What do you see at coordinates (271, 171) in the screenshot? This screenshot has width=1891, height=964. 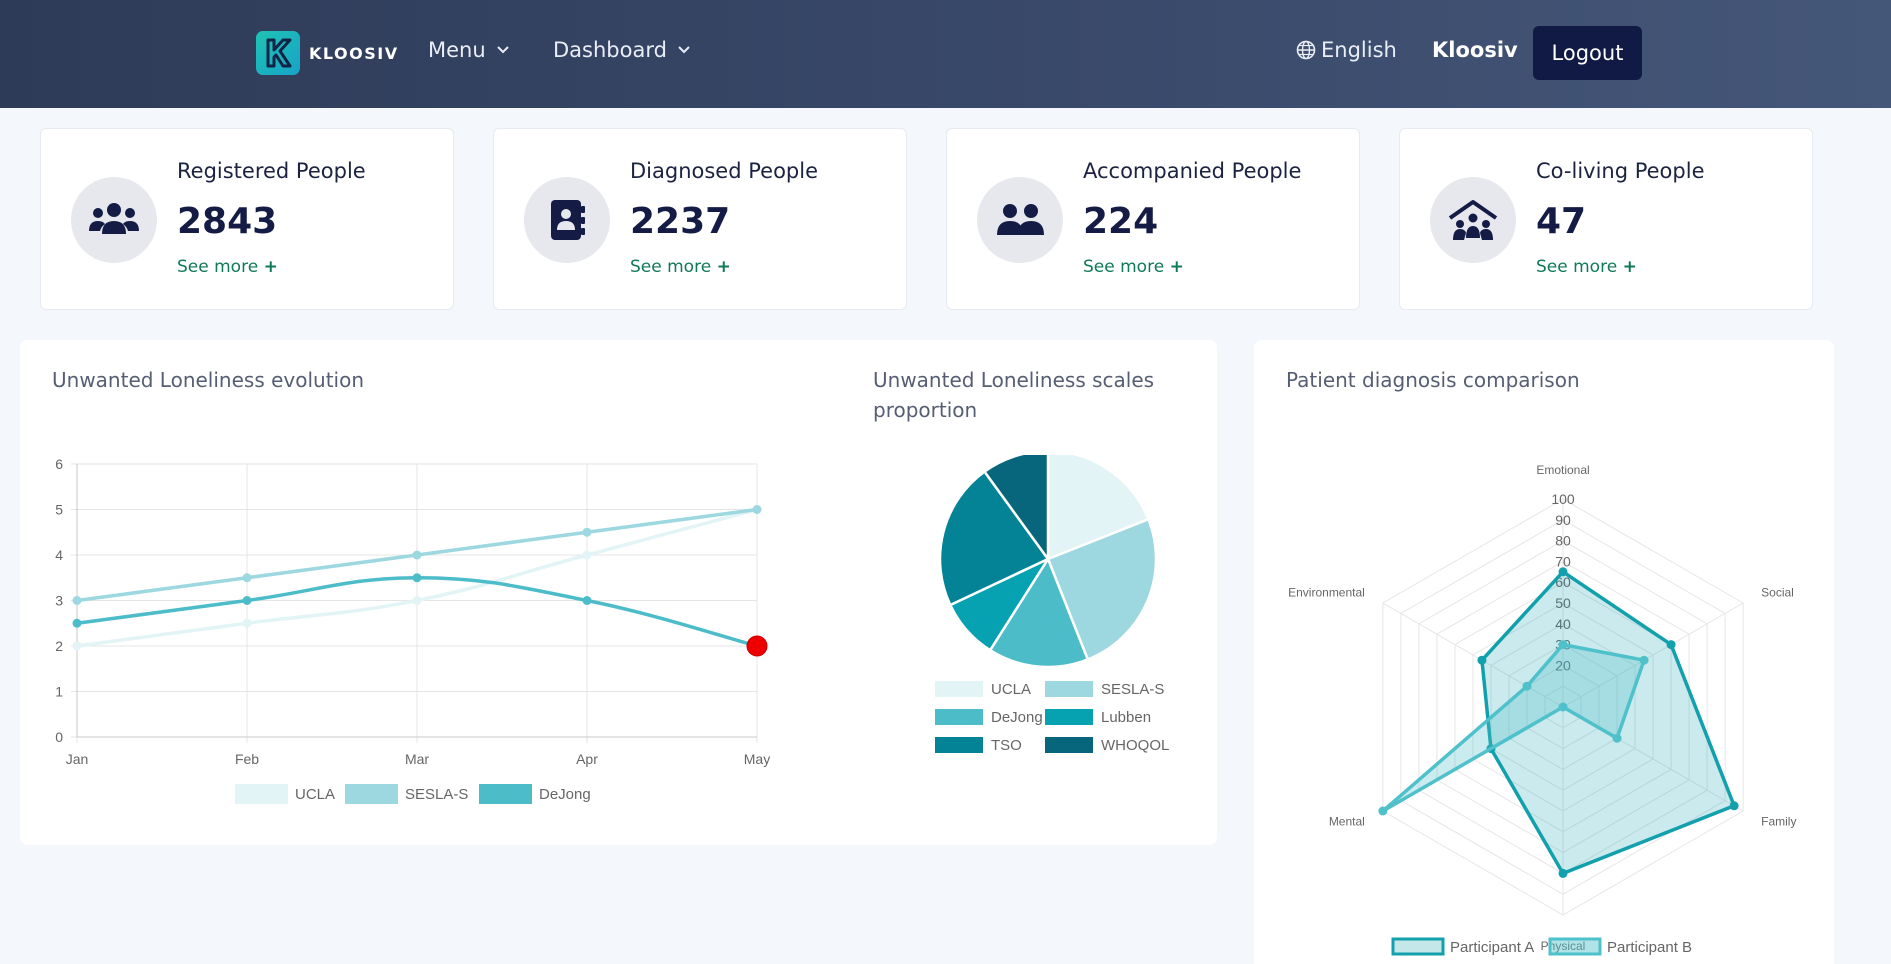 I see `stat-label: Registered People` at bounding box center [271, 171].